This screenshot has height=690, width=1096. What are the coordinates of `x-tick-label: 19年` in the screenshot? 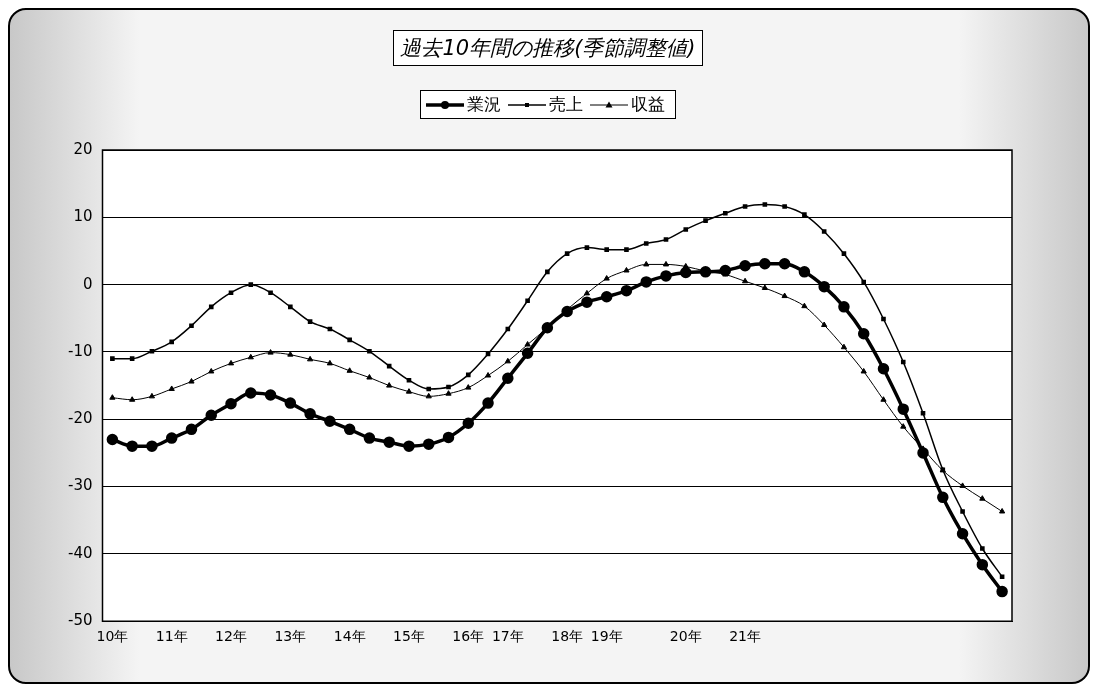 It's located at (606, 636).